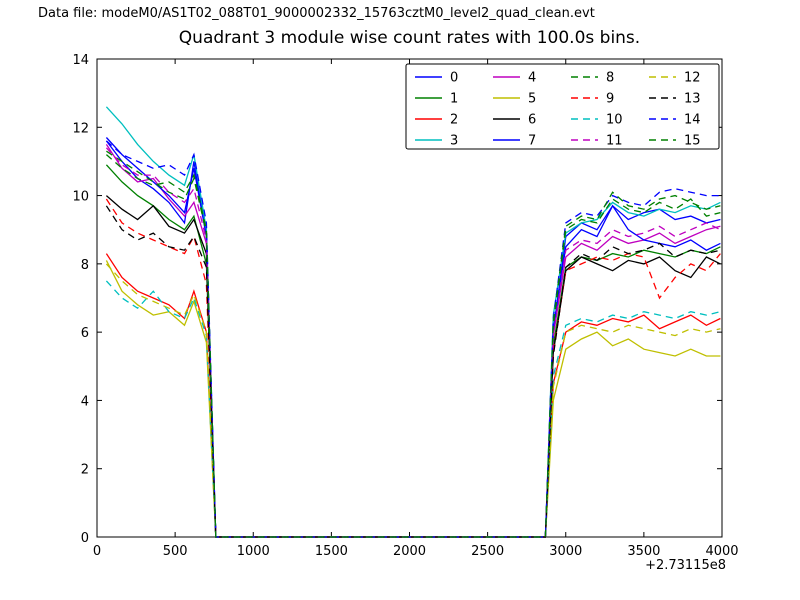 This screenshot has height=600, width=800. I want to click on legend-label-6: 6, so click(532, 120).